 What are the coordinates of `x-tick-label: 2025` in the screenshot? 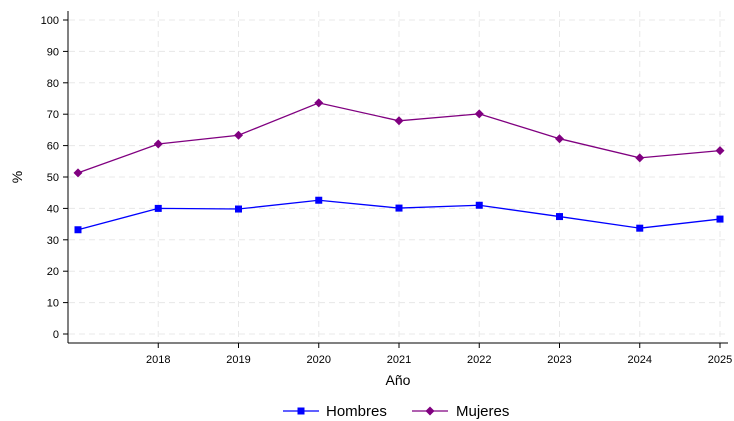 It's located at (720, 360).